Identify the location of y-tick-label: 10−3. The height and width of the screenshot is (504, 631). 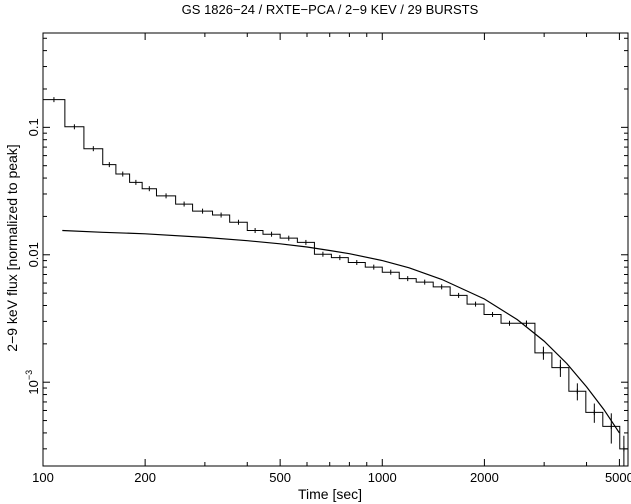
(32, 382).